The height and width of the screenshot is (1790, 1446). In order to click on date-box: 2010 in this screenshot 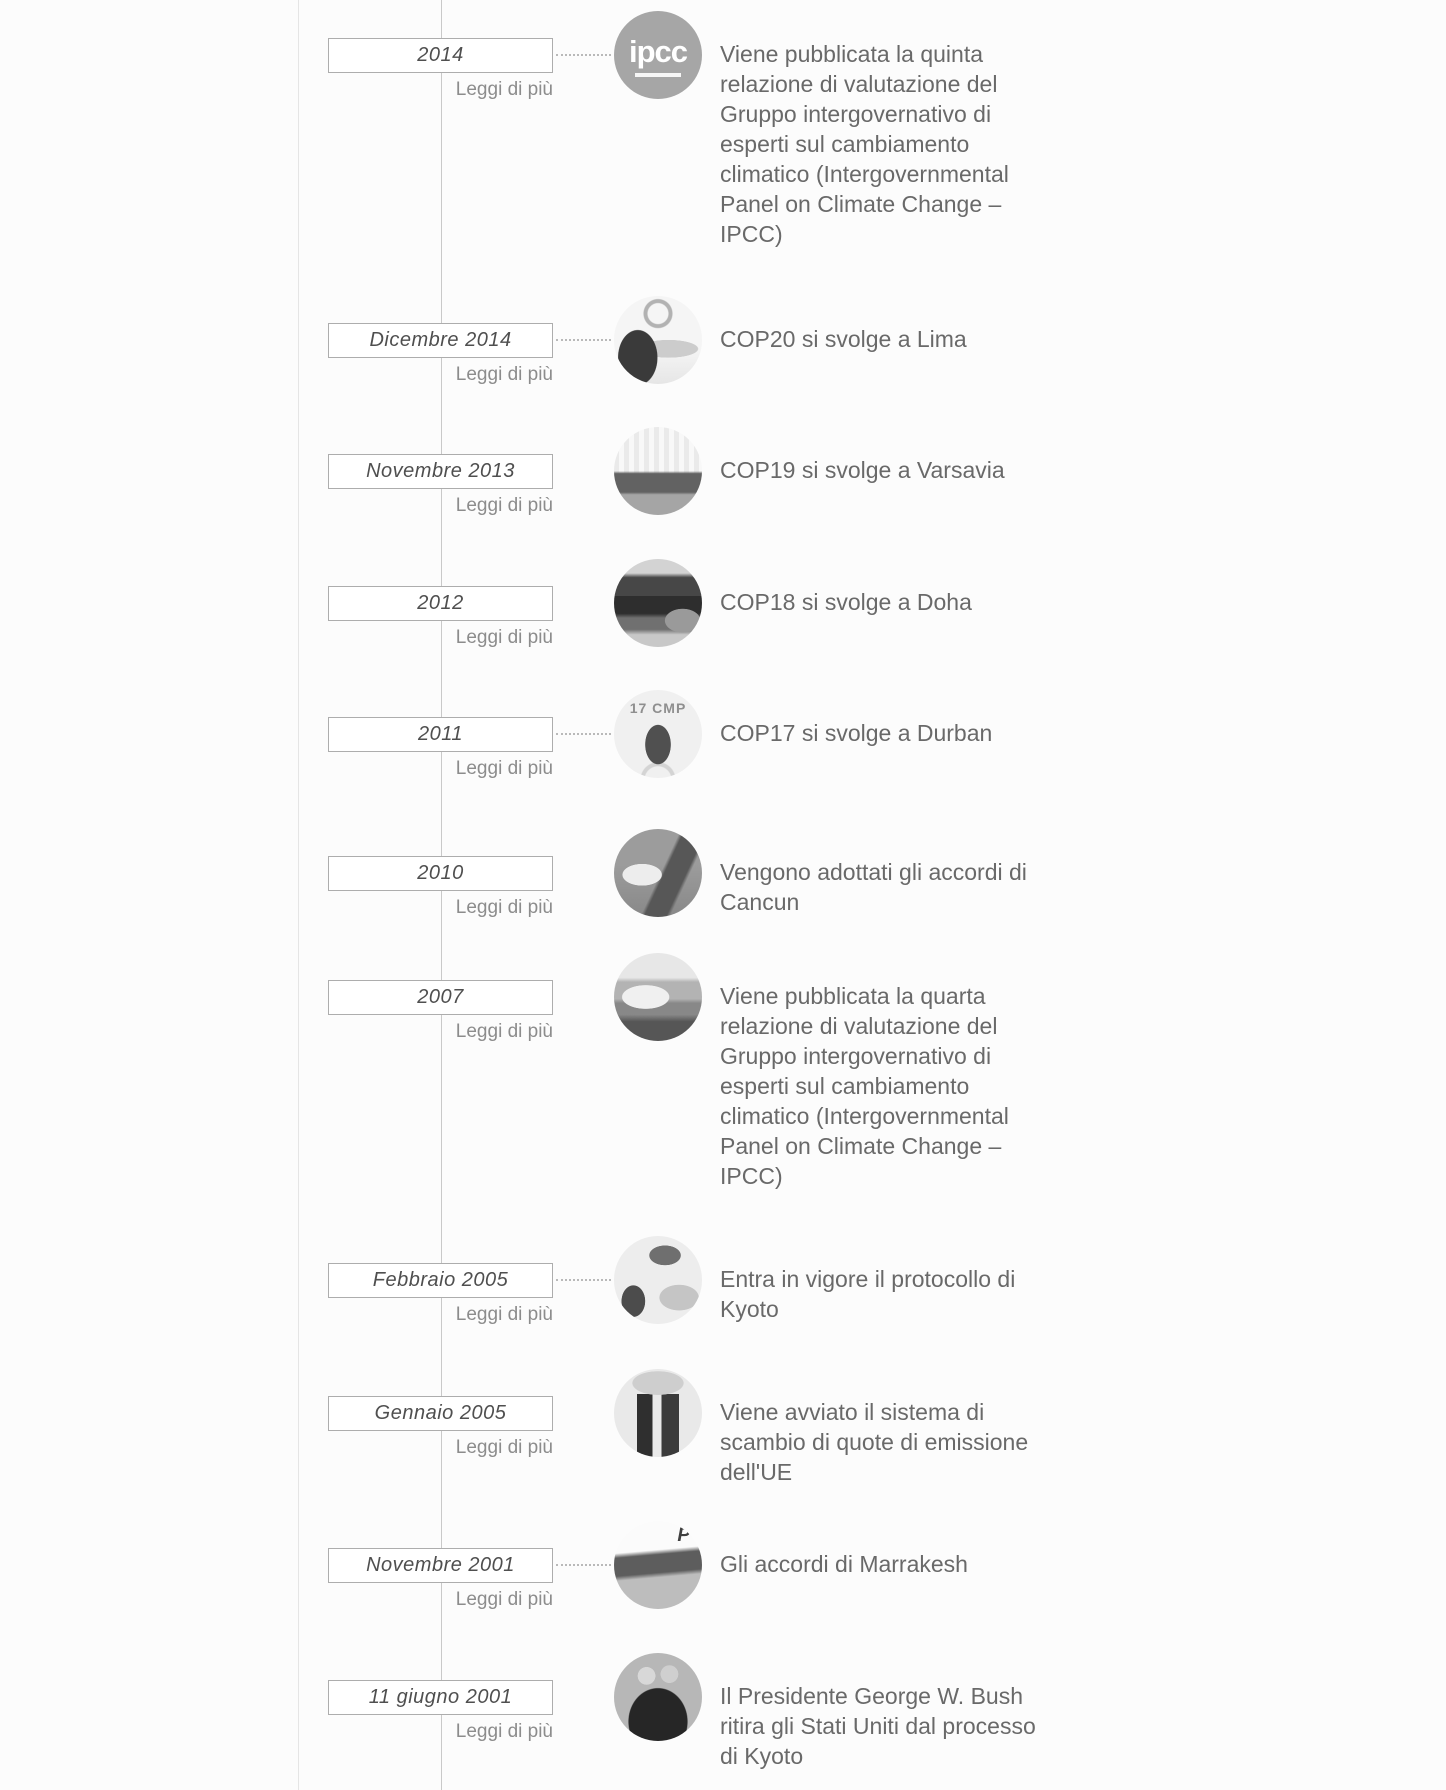, I will do `click(440, 873)`.